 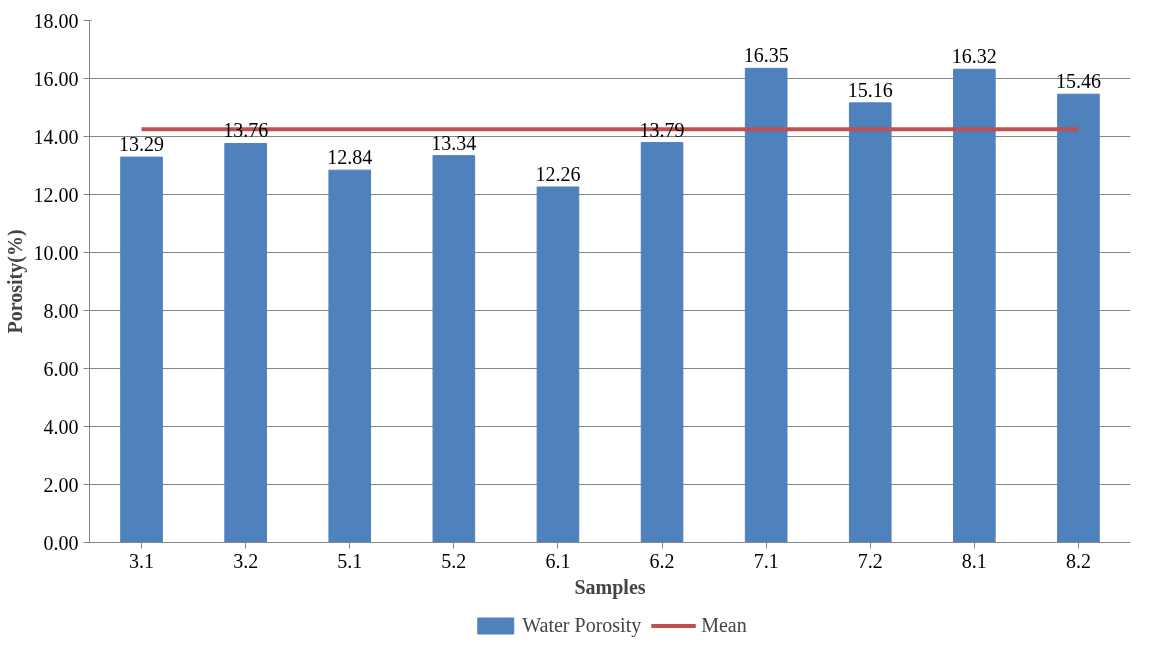 I want to click on x-tick-label: 8.2, so click(x=1078, y=560).